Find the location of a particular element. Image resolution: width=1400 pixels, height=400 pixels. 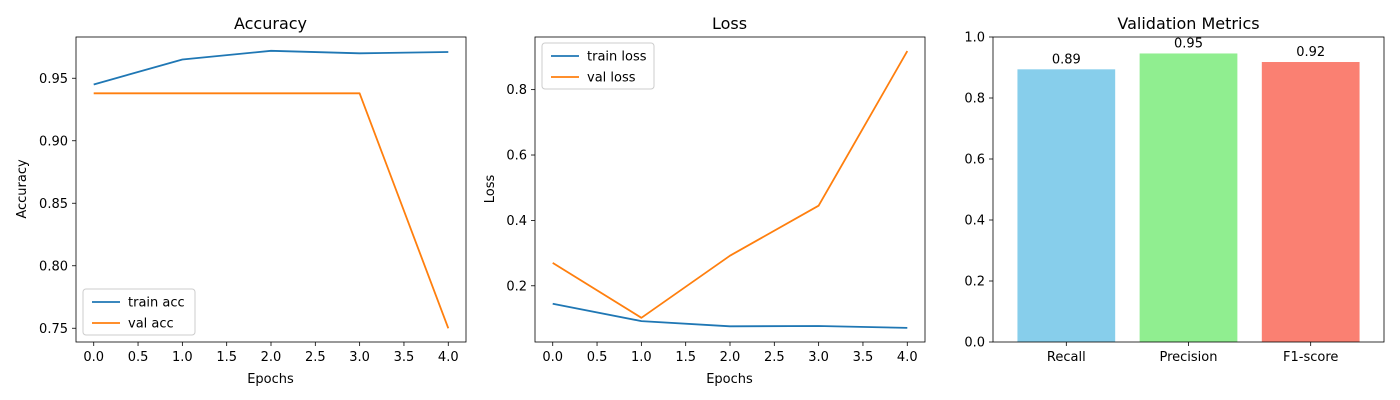

loss-x-tick-label: 0.0 is located at coordinates (552, 357).